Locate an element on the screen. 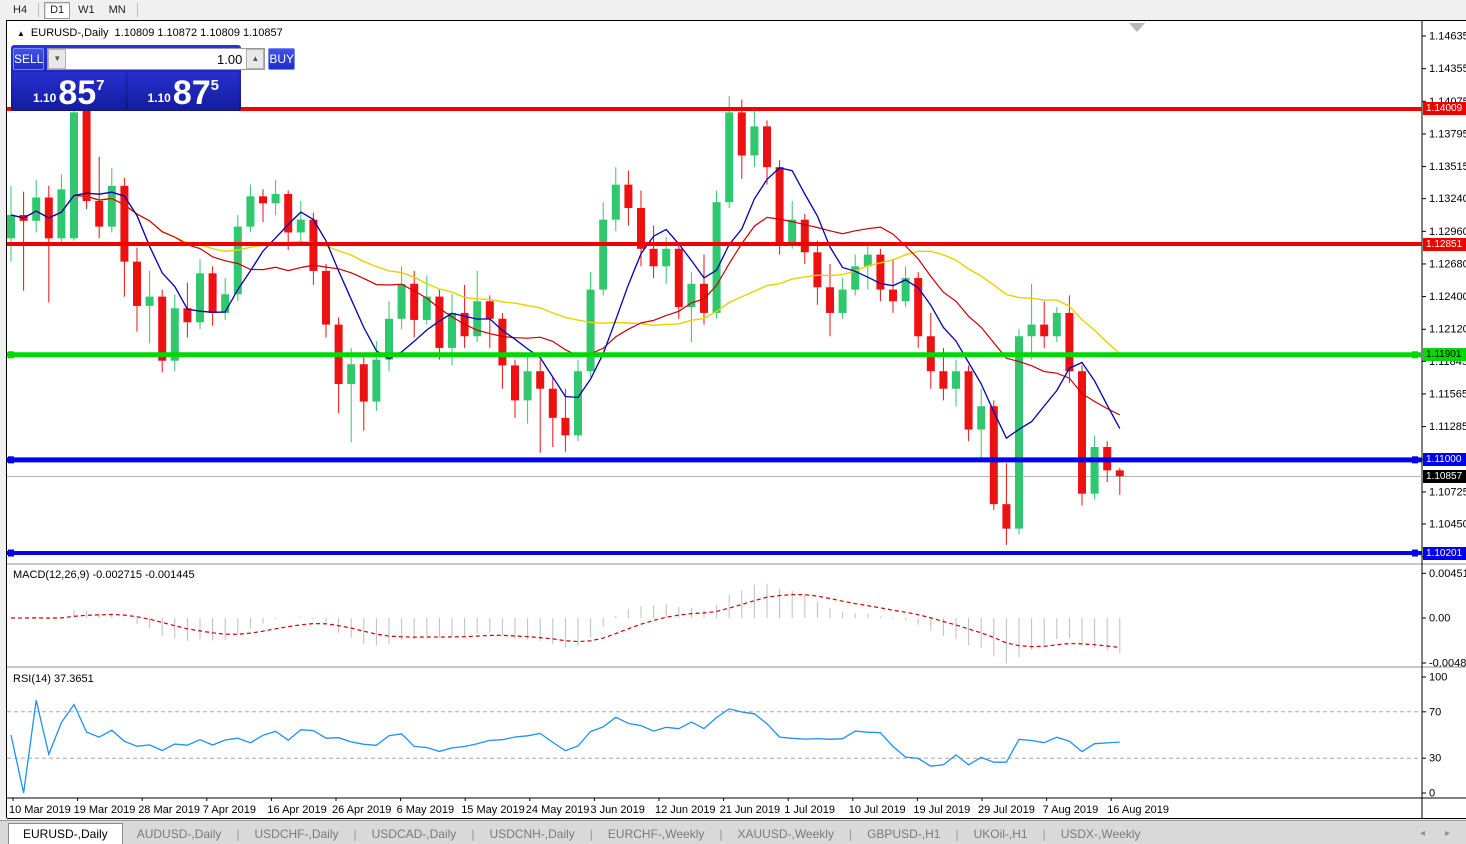 This screenshot has height=844, width=1466. axis-tick-label: 1.11565 is located at coordinates (1447, 394).